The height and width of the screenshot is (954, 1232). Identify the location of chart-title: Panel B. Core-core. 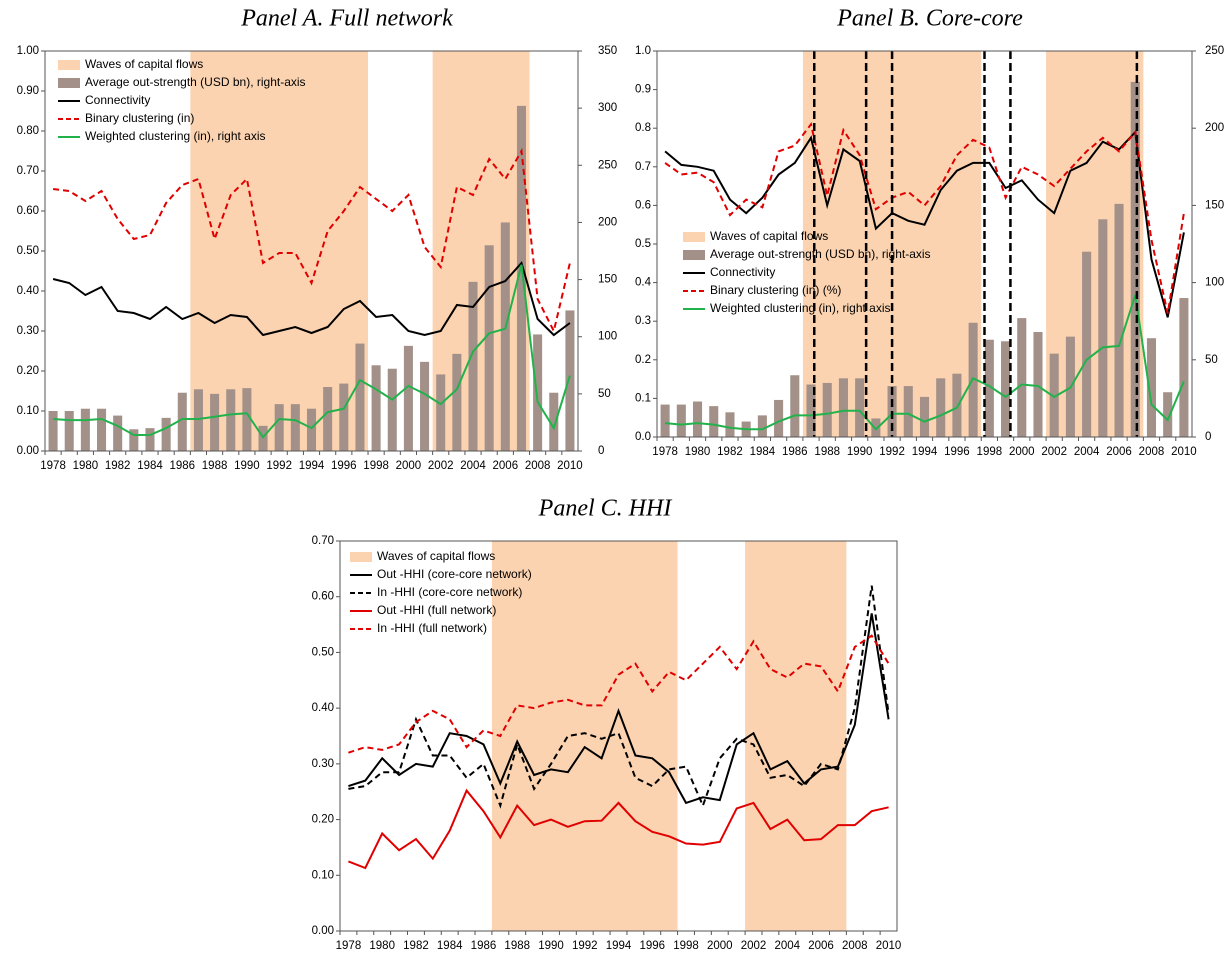
(929, 19).